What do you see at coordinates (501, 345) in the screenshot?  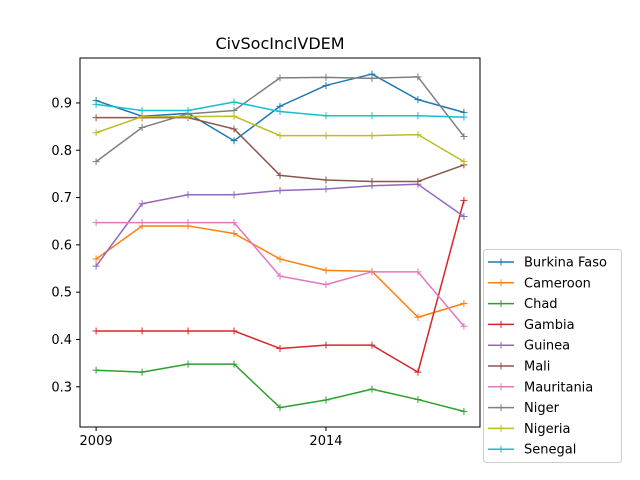 I see `legend-marker-guinea` at bounding box center [501, 345].